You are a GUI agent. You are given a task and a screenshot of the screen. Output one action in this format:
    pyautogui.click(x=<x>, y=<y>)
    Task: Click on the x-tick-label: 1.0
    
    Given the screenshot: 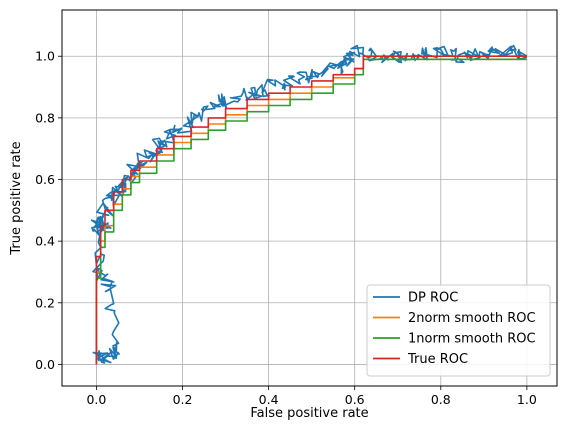 What is the action you would take?
    pyautogui.click(x=527, y=399)
    